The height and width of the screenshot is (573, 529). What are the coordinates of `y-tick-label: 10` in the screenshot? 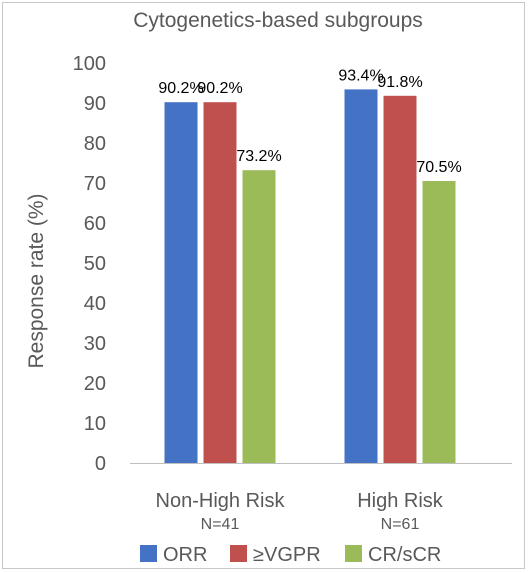 It's located at (95, 424).